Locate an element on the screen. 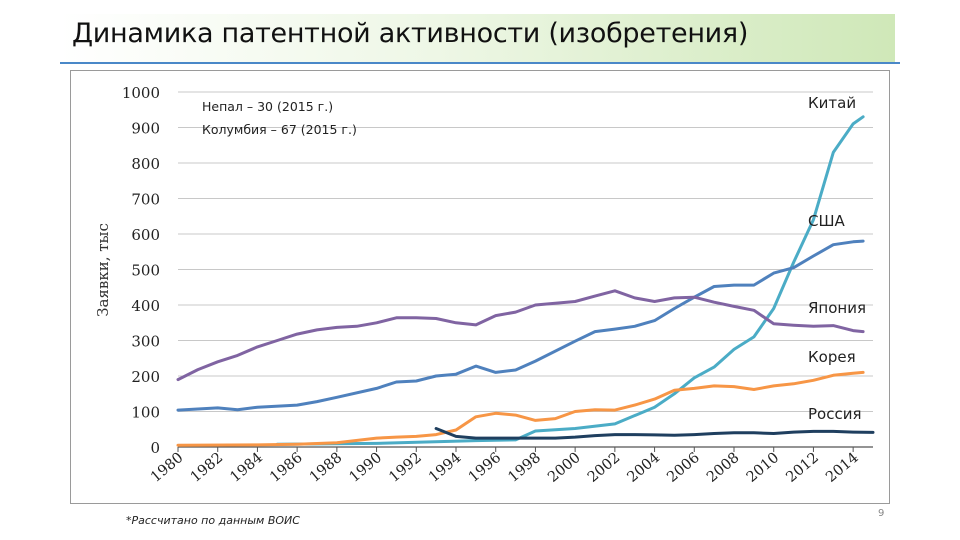 The width and height of the screenshot is (960, 540). x-tick-label: 1990 is located at coordinates (366, 468).